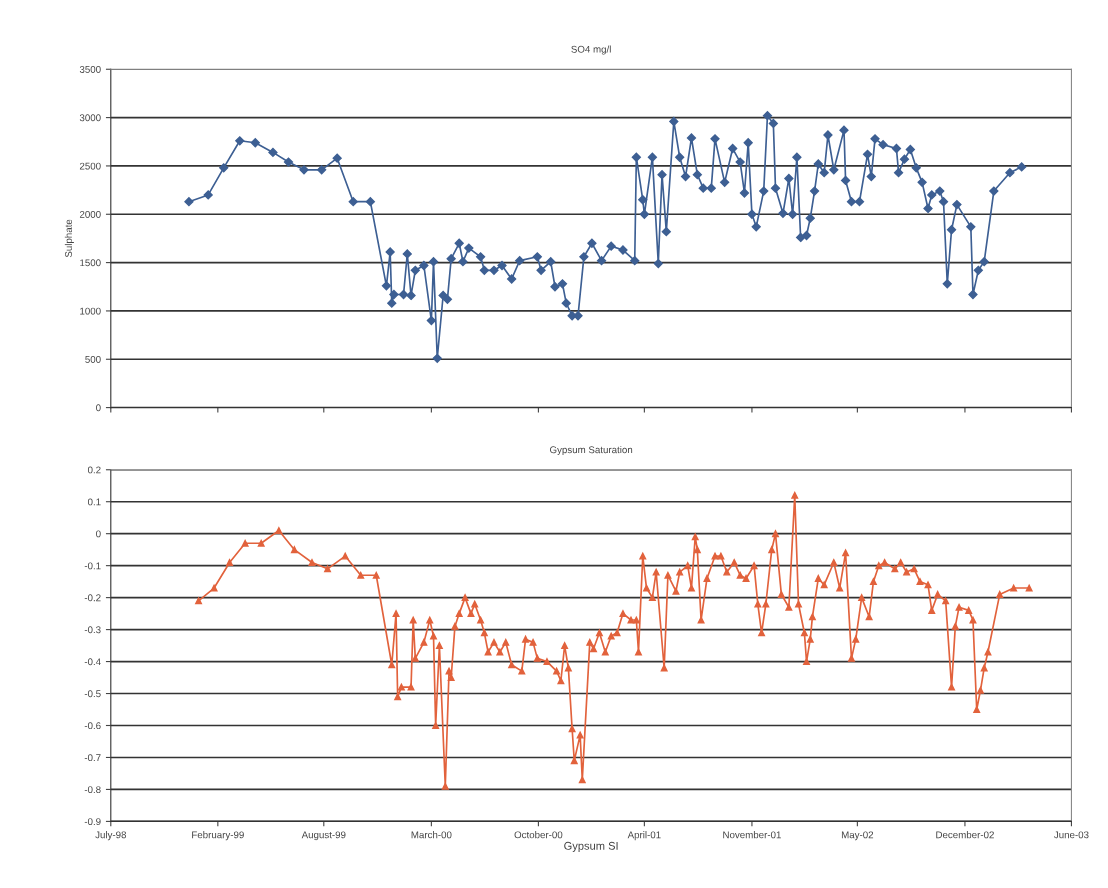 This screenshot has height=888, width=1108. What do you see at coordinates (591, 50) in the screenshot?
I see `chart-title: SO4 mg/l` at bounding box center [591, 50].